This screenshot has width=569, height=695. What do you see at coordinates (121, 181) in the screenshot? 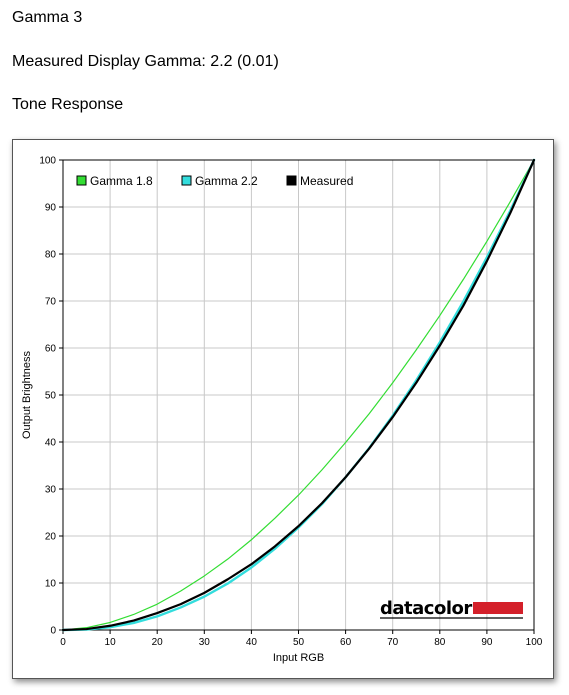
I see `legend-label-gamma18: Gamma 1.8` at bounding box center [121, 181].